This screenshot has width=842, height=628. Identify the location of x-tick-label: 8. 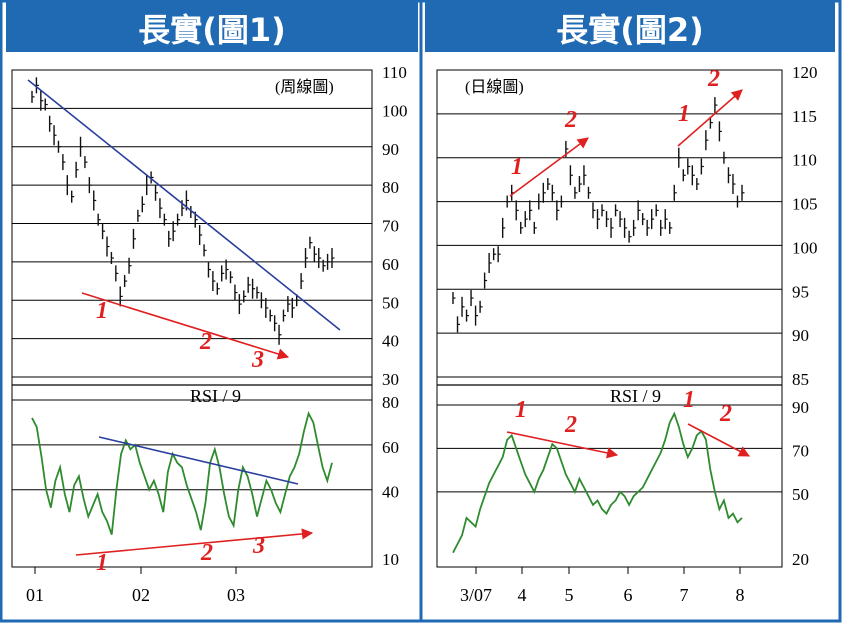
(740, 595).